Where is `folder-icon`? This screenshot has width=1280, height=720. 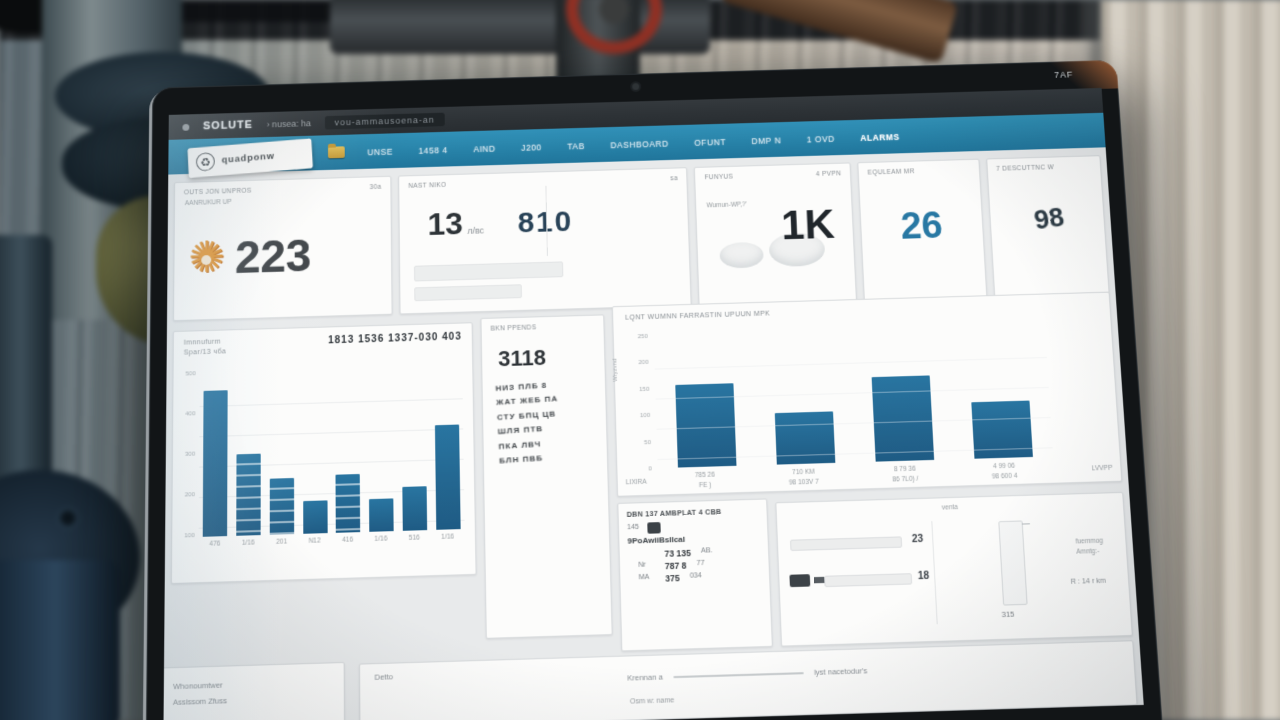
folder-icon is located at coordinates (336, 152).